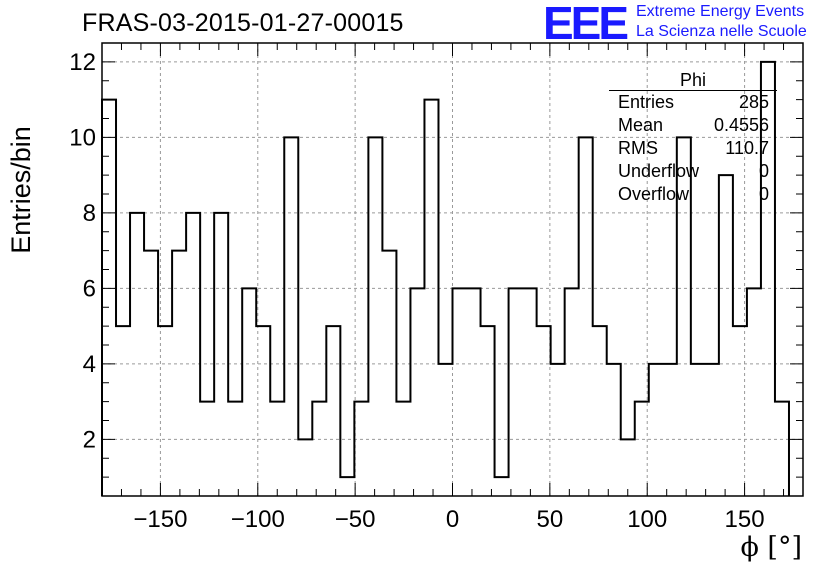 This screenshot has width=836, height=572. What do you see at coordinates (745, 519) in the screenshot?
I see `x-tick-label: 150` at bounding box center [745, 519].